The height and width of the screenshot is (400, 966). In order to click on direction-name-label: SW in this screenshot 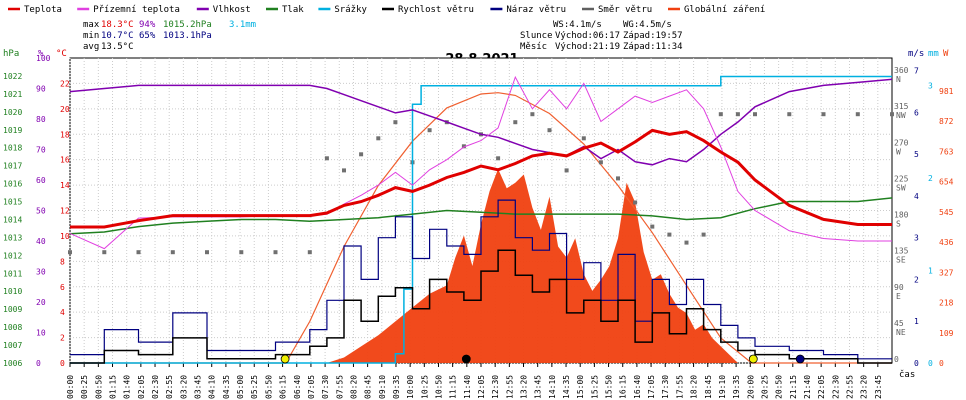, I will do `click(901, 187)`.